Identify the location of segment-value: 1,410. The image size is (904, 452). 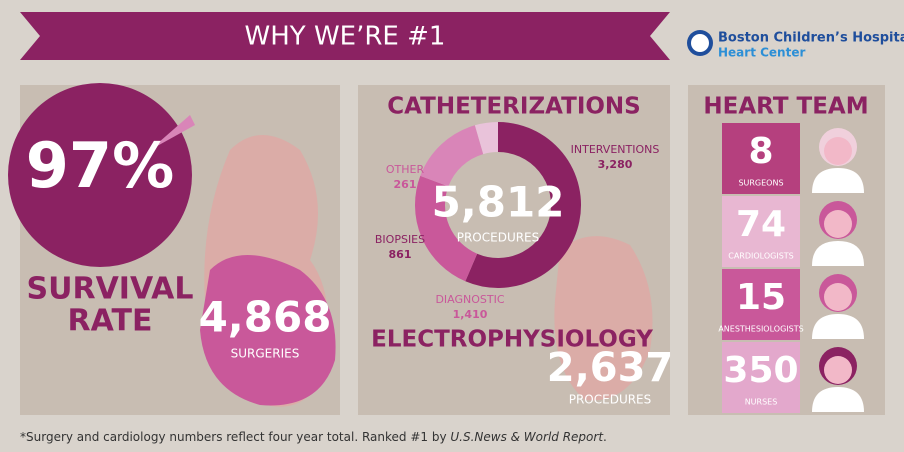
(470, 314).